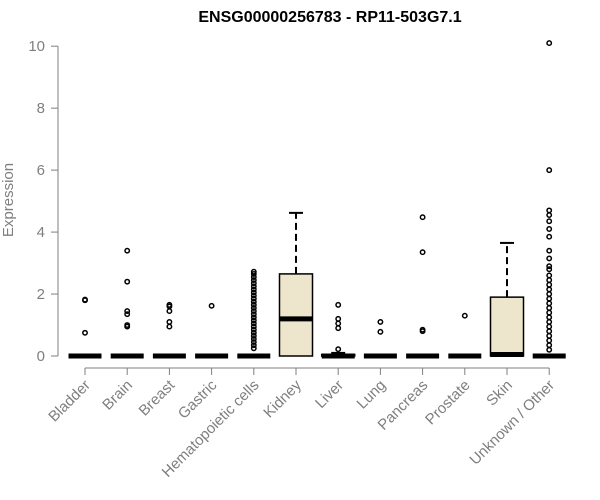  I want to click on y-tick-label: 2, so click(41, 294).